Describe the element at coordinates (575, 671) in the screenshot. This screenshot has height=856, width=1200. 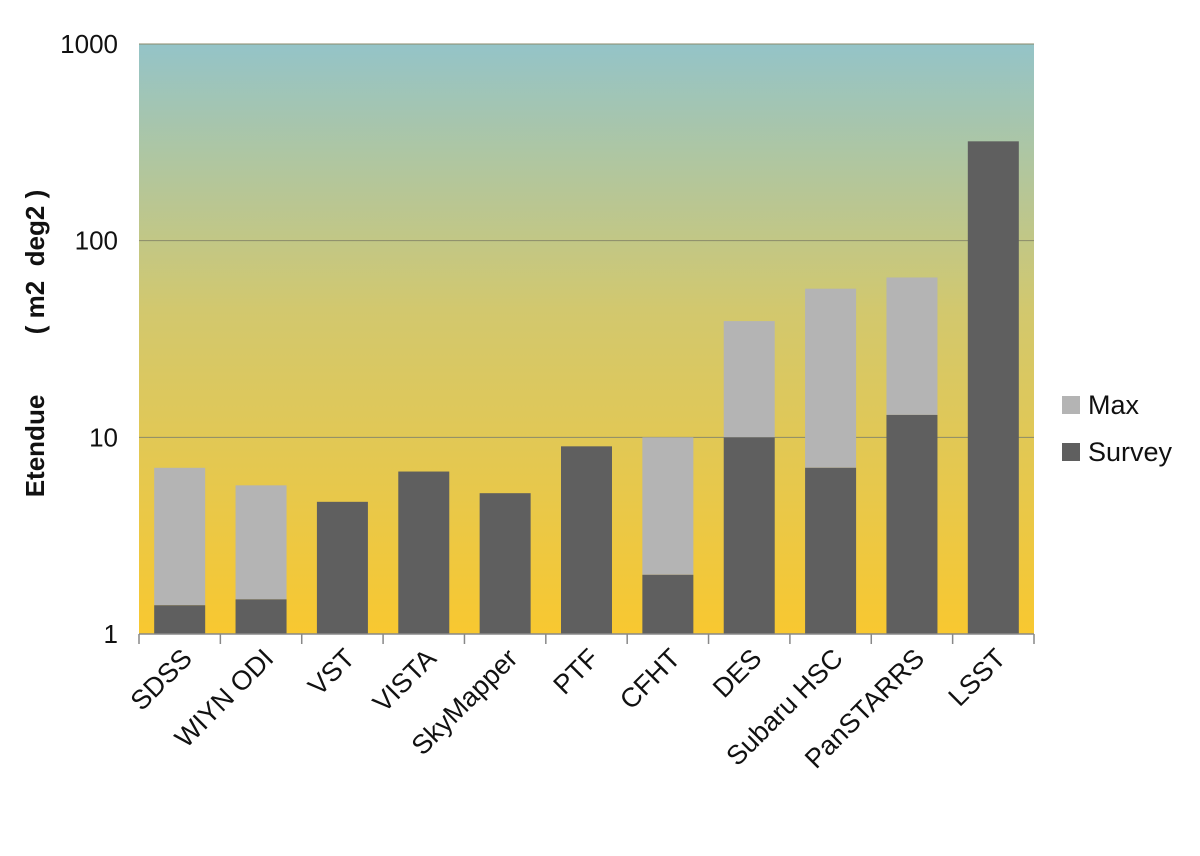
I see `x-category-label: PTF` at that location.